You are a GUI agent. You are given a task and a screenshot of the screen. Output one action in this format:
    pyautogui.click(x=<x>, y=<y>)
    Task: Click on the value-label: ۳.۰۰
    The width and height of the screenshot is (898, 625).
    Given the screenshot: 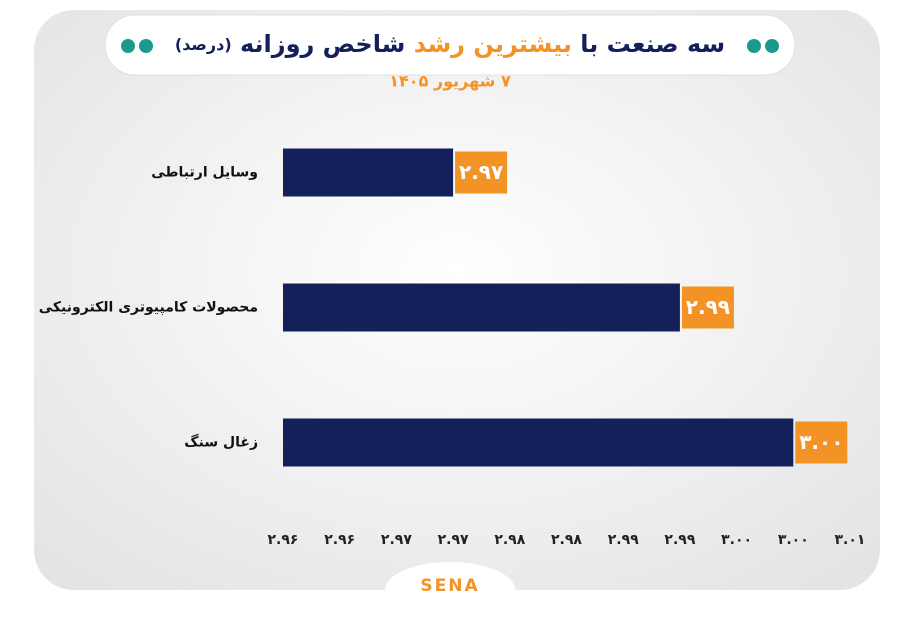 What is the action you would take?
    pyautogui.click(x=821, y=442)
    